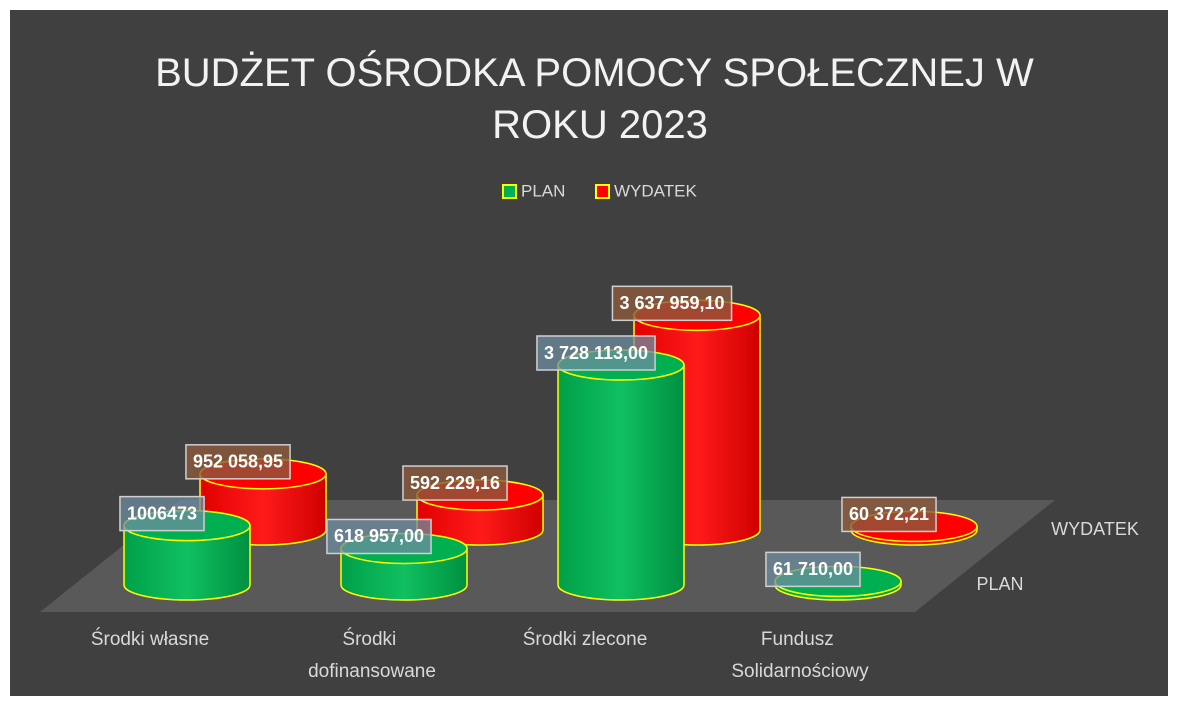 Image resolution: width=1179 pixels, height=706 pixels. I want to click on value-label: 3 637 959,10, so click(671, 303).